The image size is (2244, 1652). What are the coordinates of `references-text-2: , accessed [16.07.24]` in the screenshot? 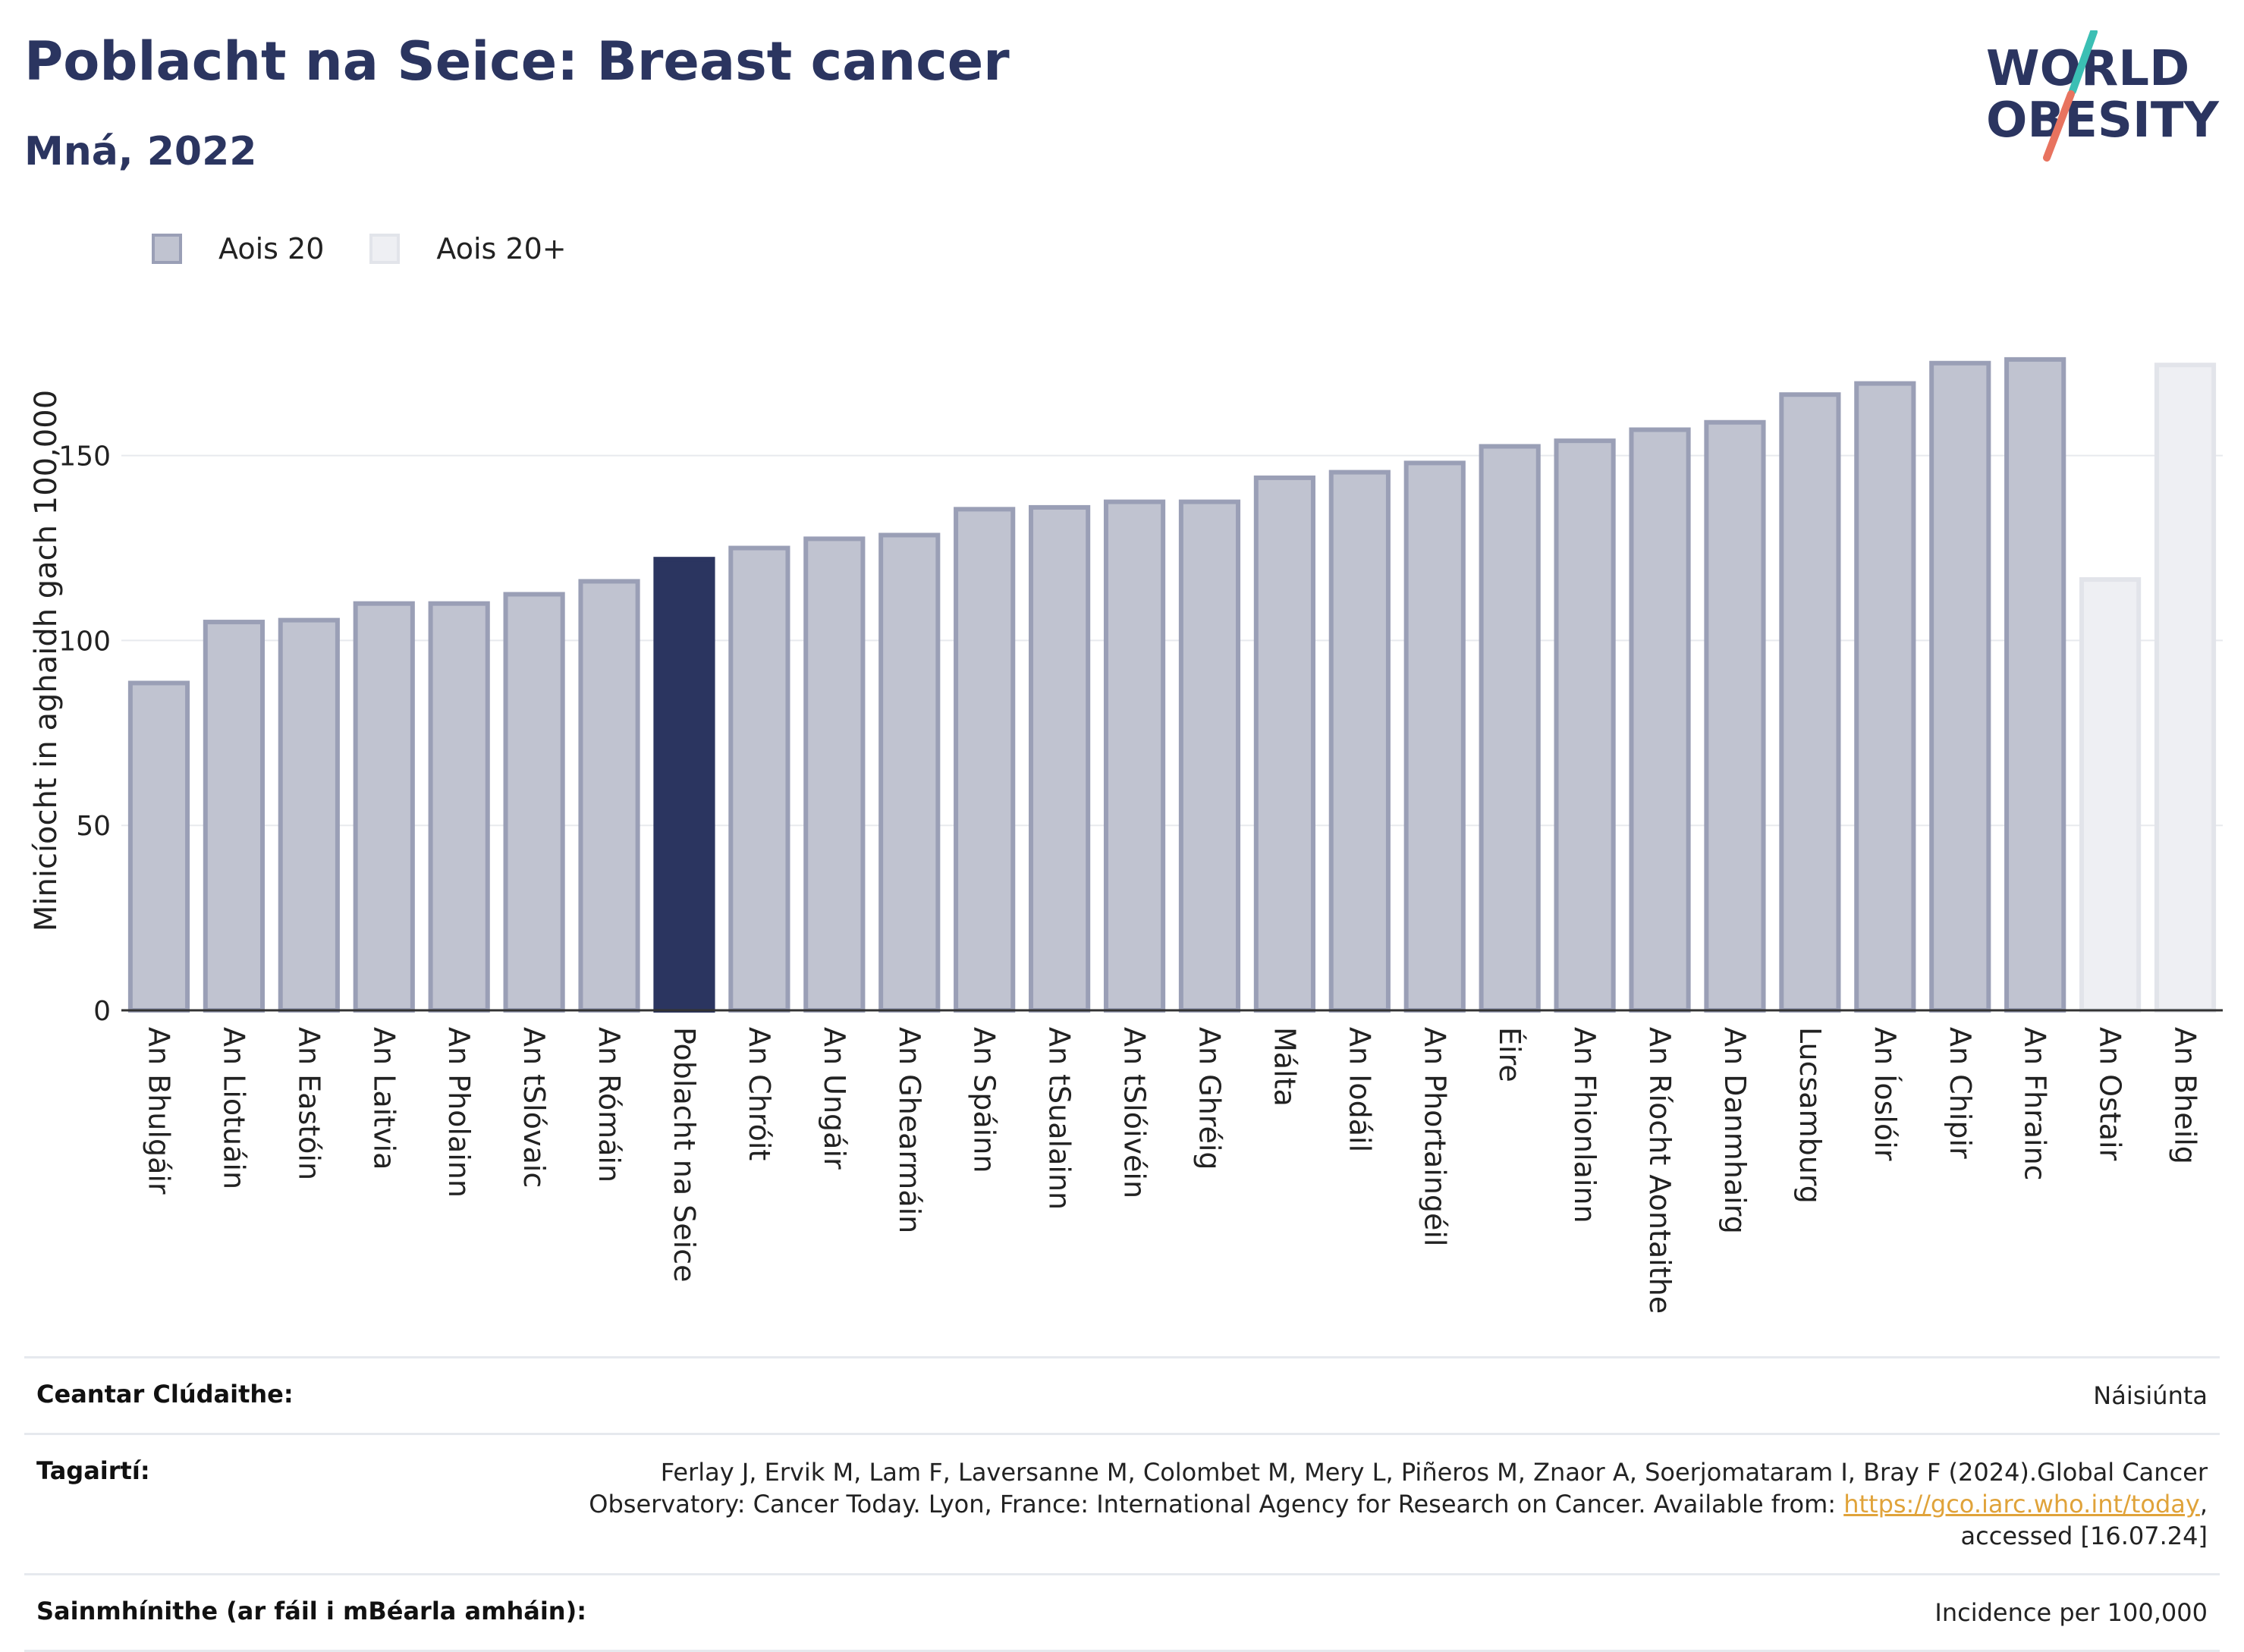 It's located at (2084, 1520).